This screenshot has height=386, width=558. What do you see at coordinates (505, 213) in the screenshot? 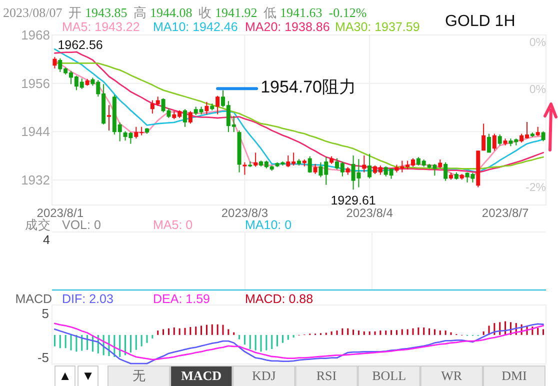
I see `x-tick-label: 2023/8/7` at bounding box center [505, 213].